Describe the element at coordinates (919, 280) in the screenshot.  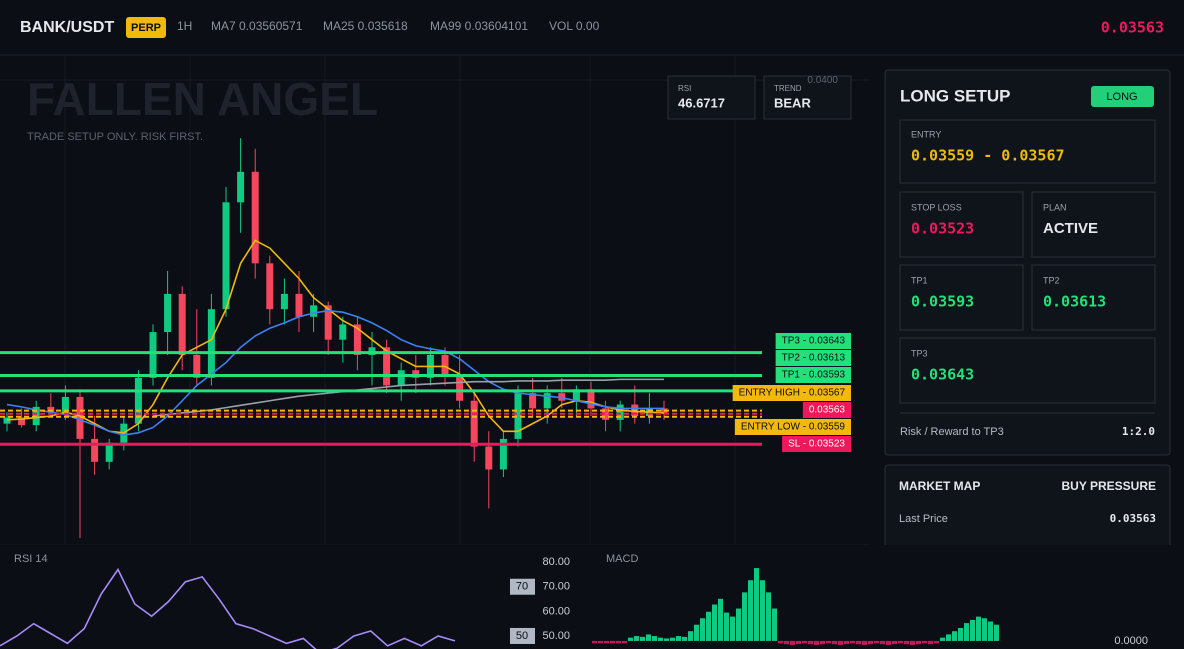
I see `tp1-label: TP1` at that location.